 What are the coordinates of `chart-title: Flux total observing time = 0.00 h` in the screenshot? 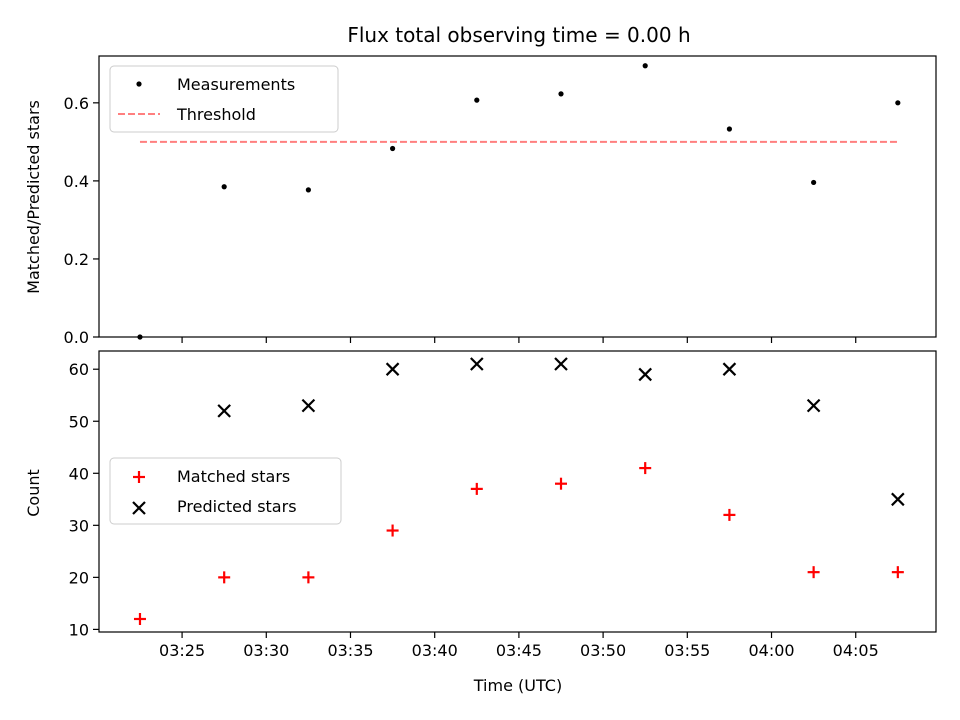 It's located at (518, 35).